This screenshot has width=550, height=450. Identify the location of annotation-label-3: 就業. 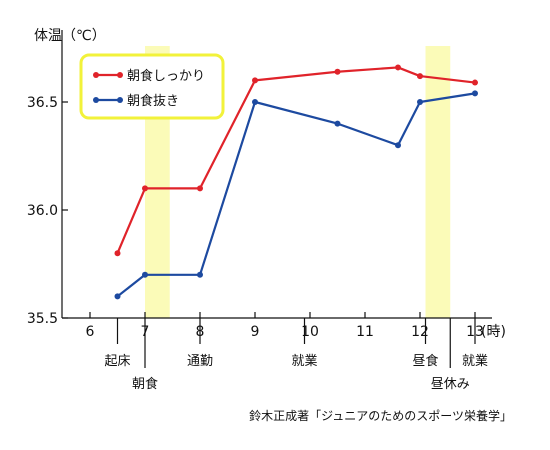
(304, 361).